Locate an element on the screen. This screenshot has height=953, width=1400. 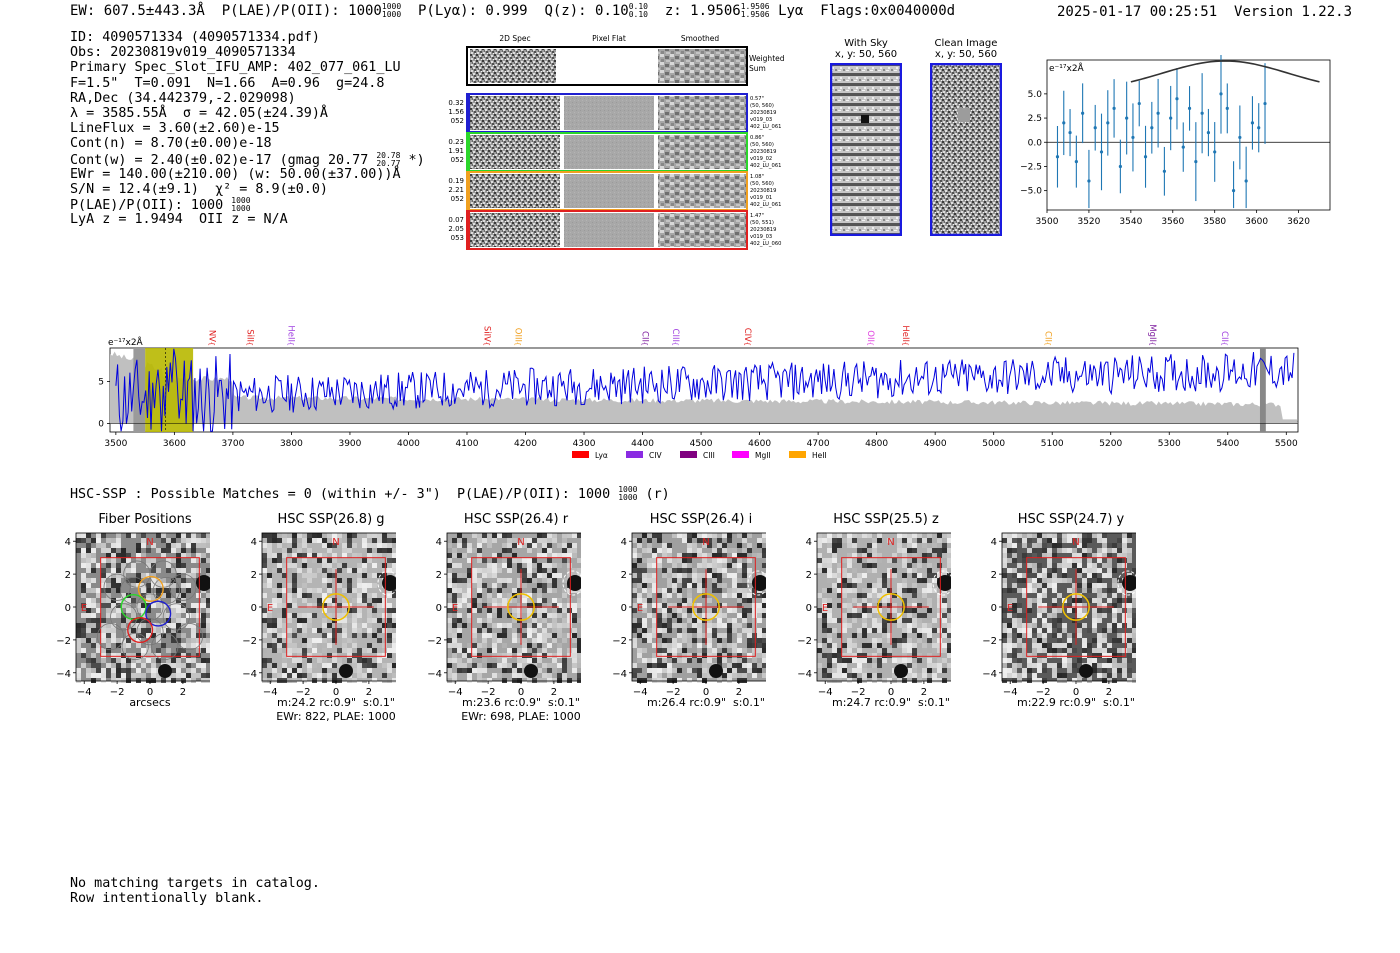
footer-line-2: Row intentionally blank. is located at coordinates (167, 898).